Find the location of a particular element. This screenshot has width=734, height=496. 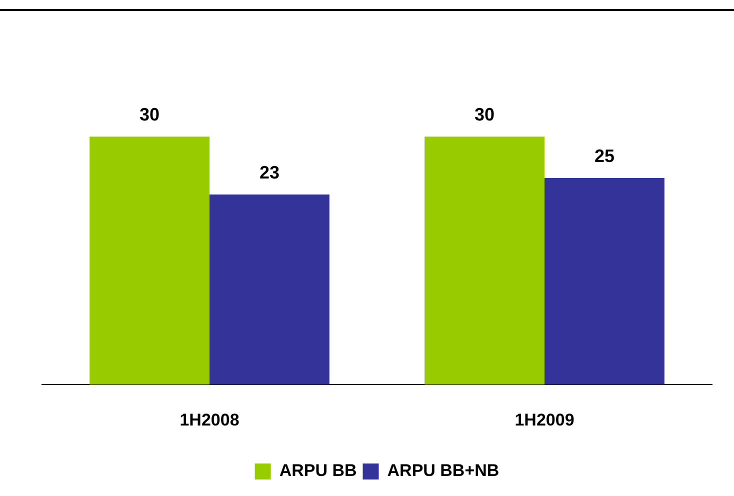

data-label: 23 is located at coordinates (269, 172).